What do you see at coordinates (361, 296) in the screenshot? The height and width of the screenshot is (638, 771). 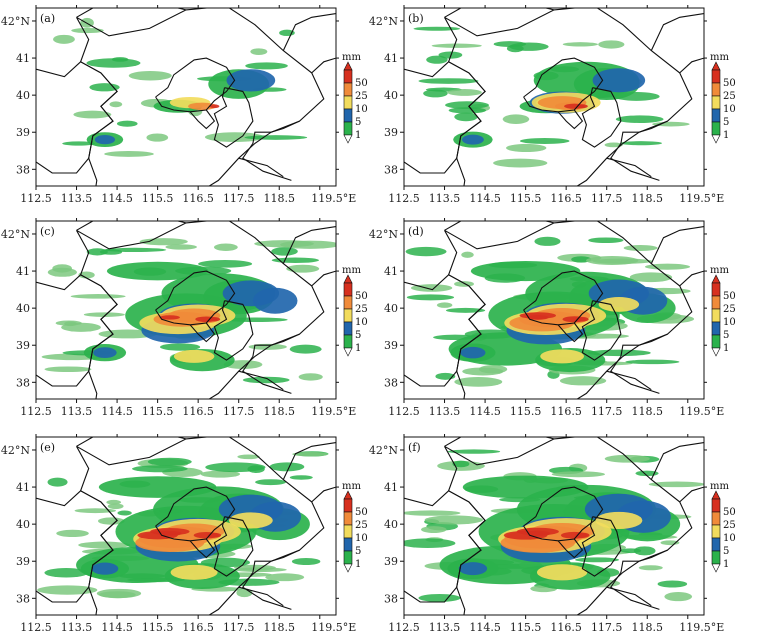 I see `colorbar-level-label: 50` at bounding box center [361, 296].